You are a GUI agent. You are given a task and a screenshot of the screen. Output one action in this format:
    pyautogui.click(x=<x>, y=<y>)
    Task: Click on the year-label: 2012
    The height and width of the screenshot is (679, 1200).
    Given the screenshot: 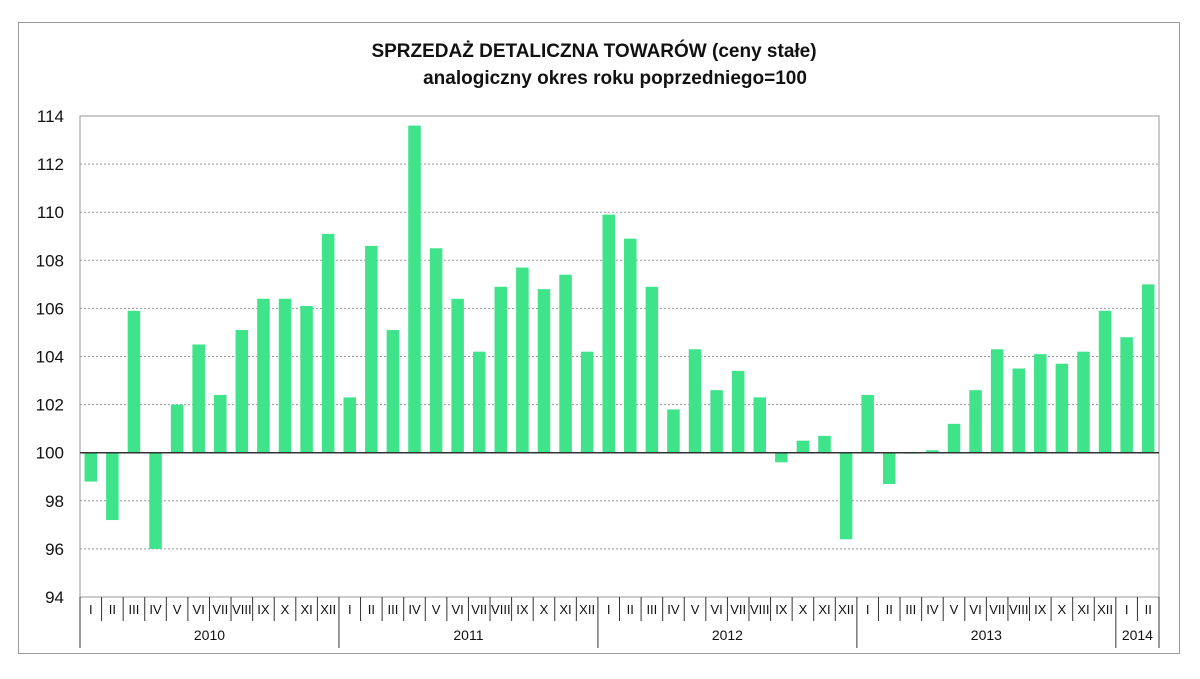 What is the action you would take?
    pyautogui.click(x=727, y=635)
    